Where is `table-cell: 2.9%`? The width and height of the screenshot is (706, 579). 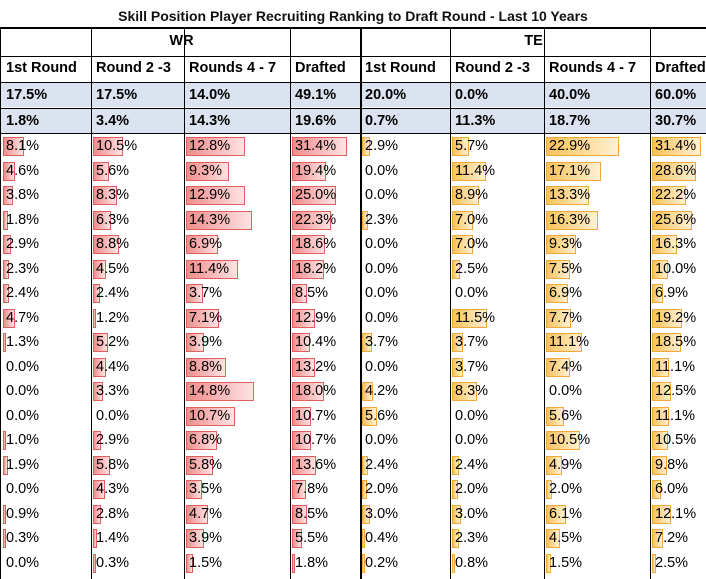 table-cell: 2.9% is located at coordinates (113, 440).